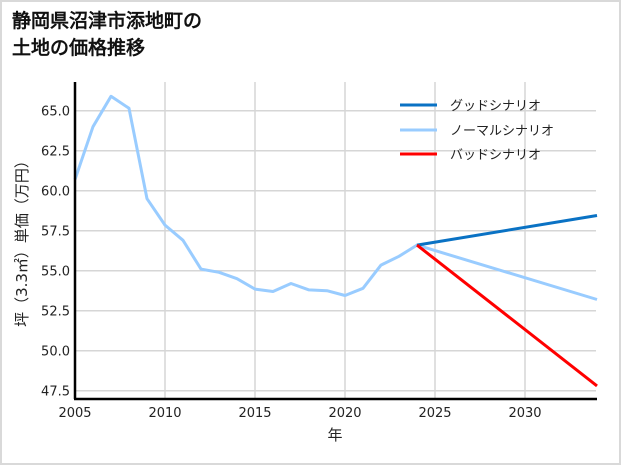 The image size is (621, 465). What do you see at coordinates (55, 272) in the screenshot?
I see `y-tick-label: 55.0` at bounding box center [55, 272].